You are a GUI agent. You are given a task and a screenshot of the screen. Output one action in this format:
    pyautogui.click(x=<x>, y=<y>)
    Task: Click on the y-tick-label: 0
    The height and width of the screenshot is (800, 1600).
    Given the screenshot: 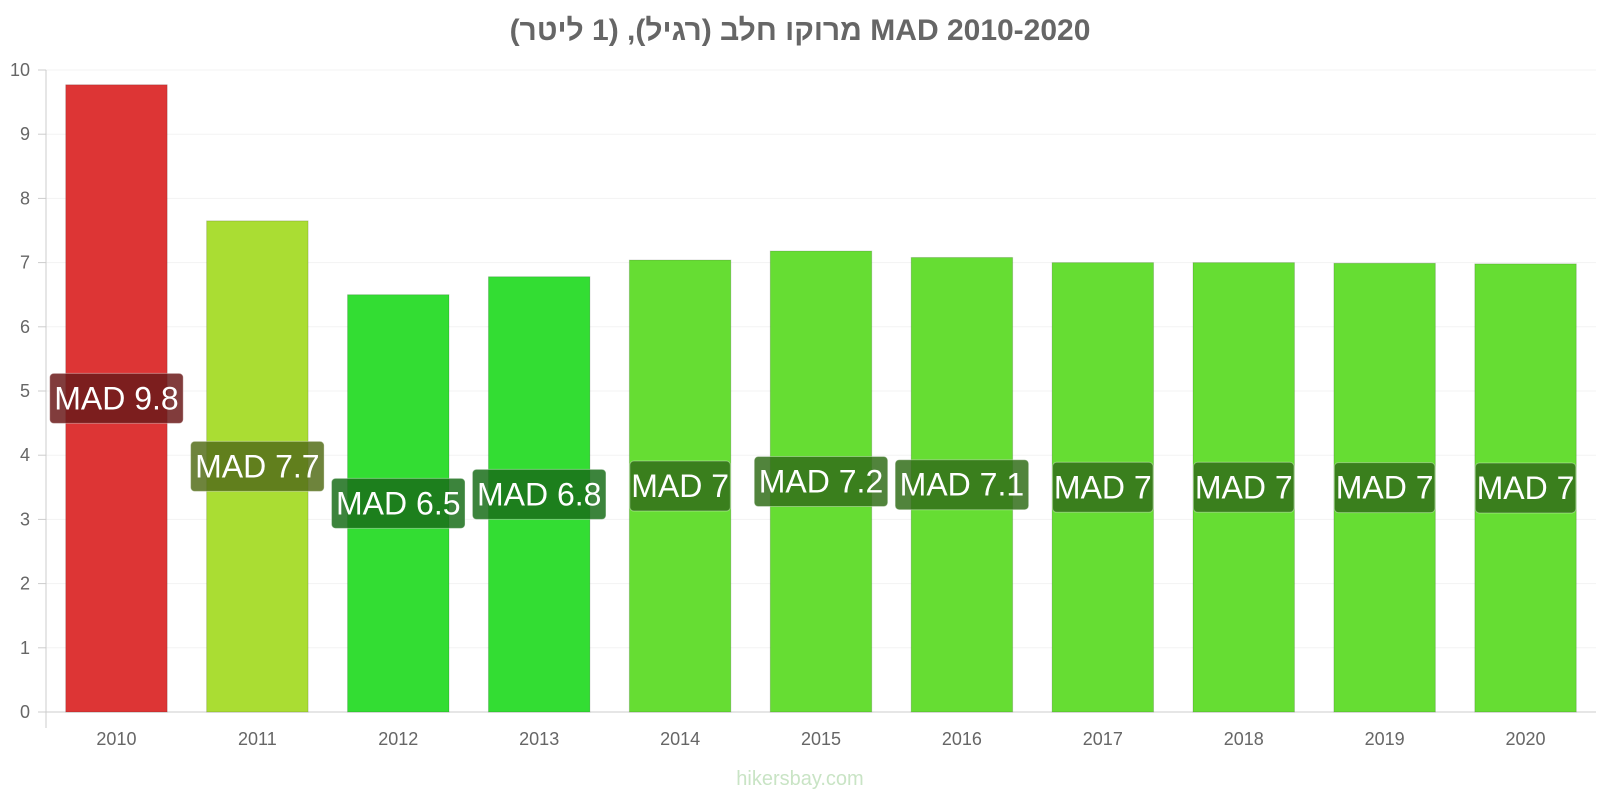 What is the action you would take?
    pyautogui.click(x=25, y=712)
    